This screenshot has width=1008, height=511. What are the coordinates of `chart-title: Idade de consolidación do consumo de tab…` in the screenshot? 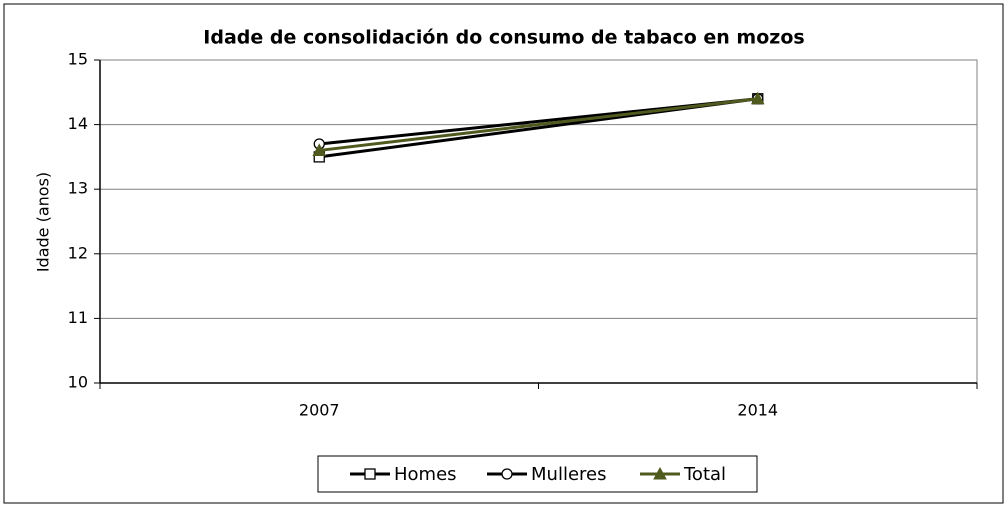 It's located at (503, 38).